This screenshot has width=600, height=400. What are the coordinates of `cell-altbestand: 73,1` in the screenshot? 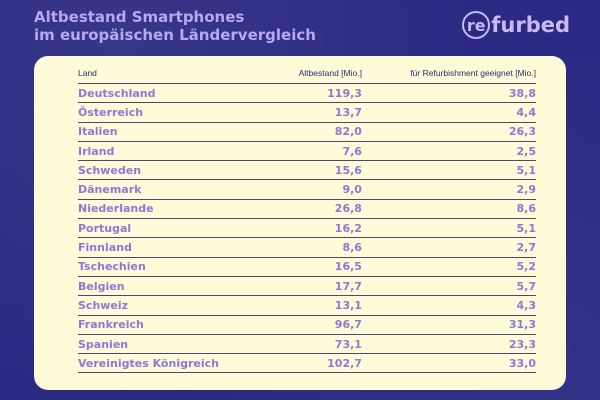 It's located at (311, 344).